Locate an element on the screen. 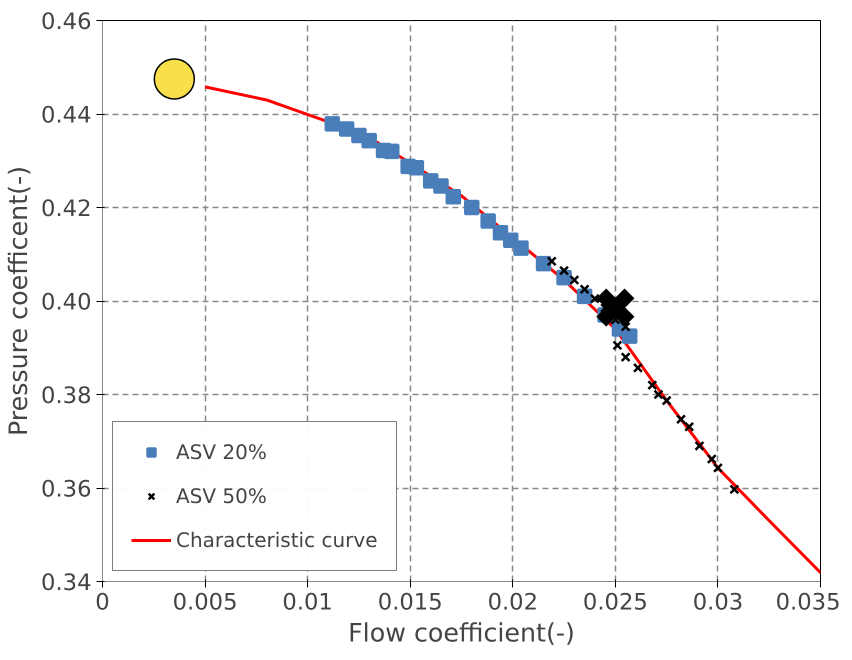 The image size is (852, 660). legend-label: ASV 50% is located at coordinates (221, 496).